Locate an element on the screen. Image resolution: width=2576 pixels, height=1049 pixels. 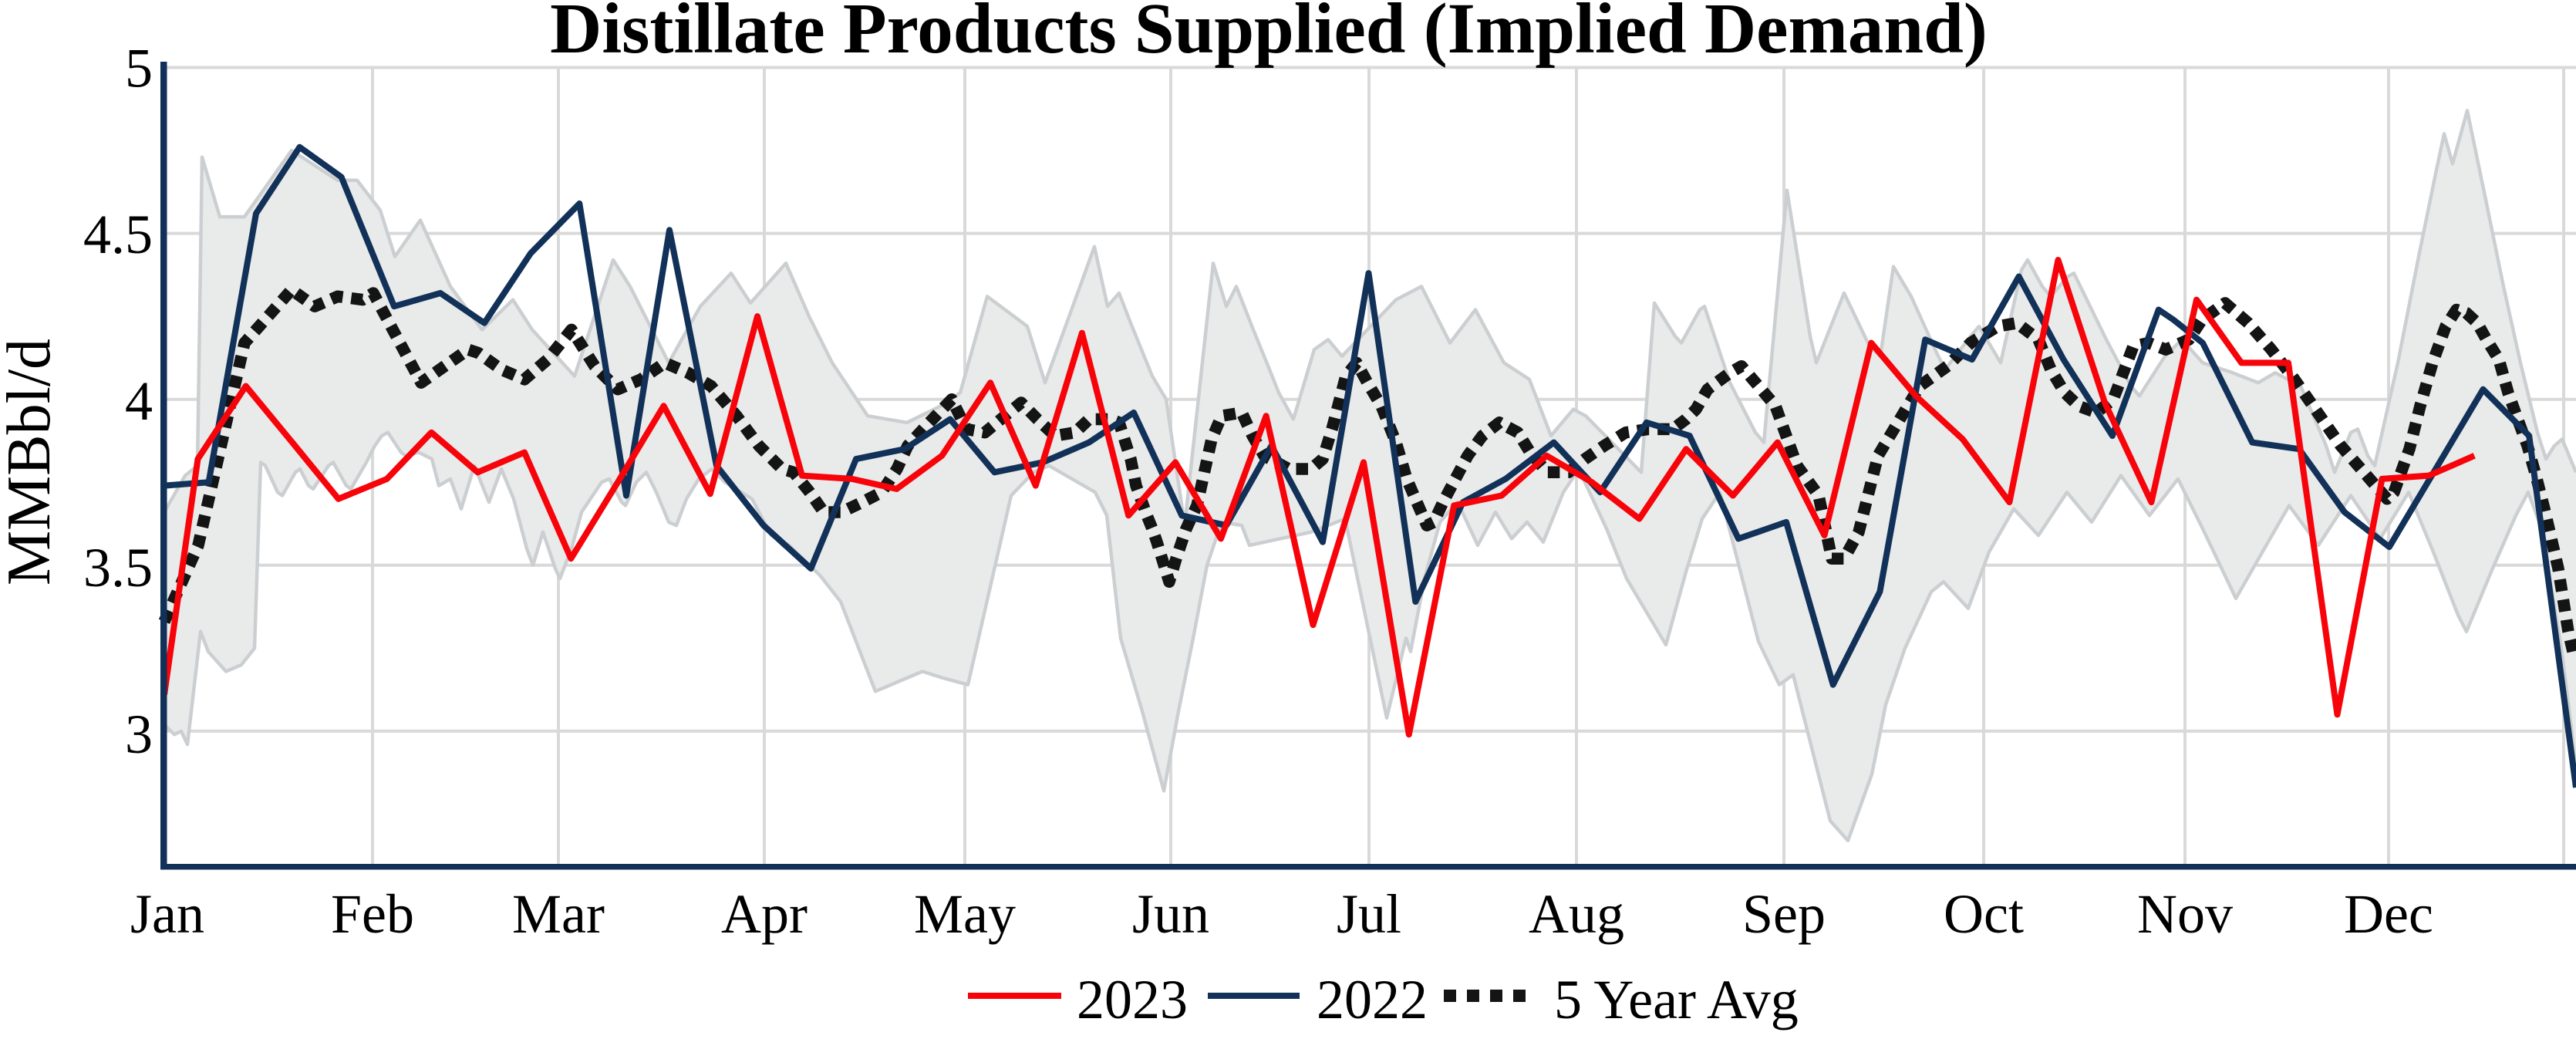
svg-text: 3.5 is located at coordinates (118, 568).